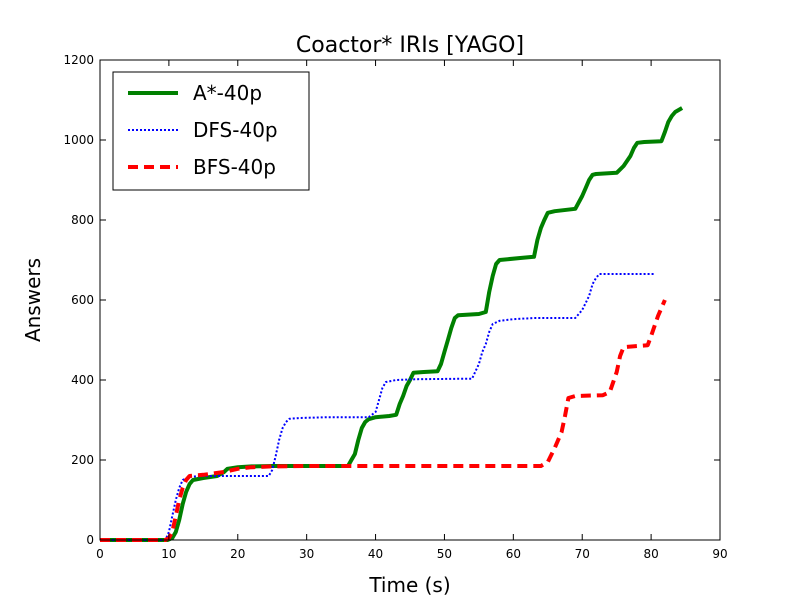  Describe the element at coordinates (78, 60) in the screenshot. I see `y-tick-label: 1200` at that location.